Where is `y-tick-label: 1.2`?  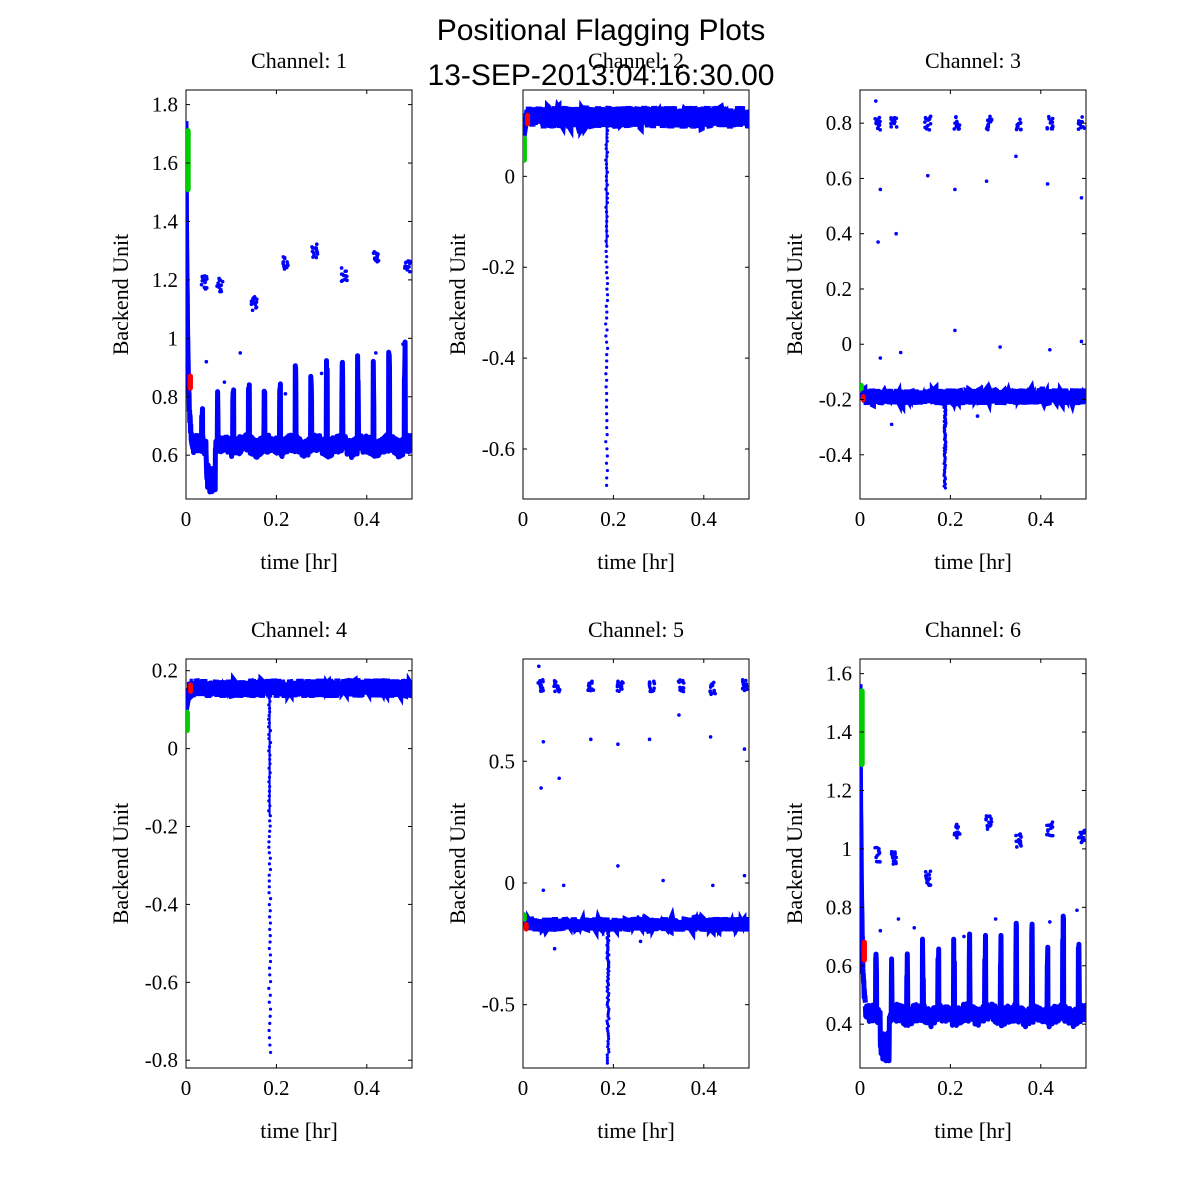
y-tick-label: 1.2 is located at coordinates (839, 790).